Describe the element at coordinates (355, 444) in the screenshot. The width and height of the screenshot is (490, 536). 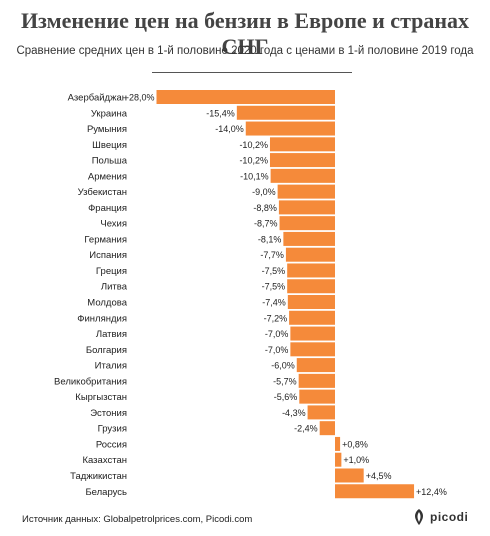
I see `value-label: +0,8%` at that location.